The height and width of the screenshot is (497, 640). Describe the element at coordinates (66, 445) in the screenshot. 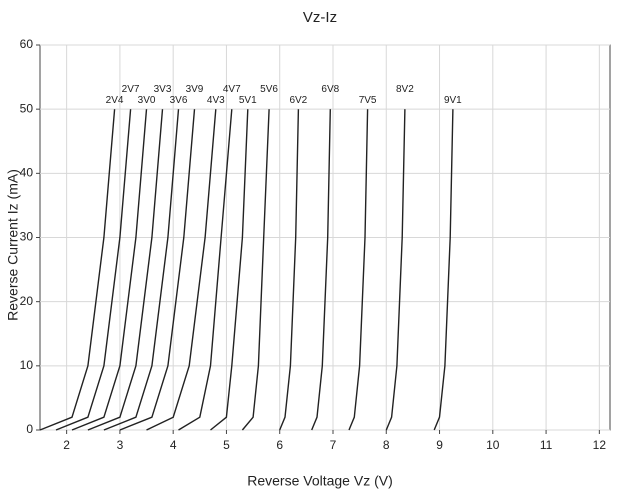

I see `x-tick-label: 2` at that location.